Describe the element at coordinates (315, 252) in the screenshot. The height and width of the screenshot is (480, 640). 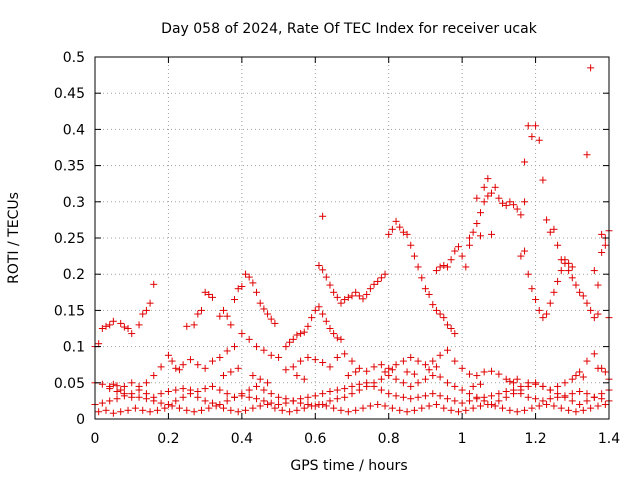
I see `x-tick: 0.6` at that location.